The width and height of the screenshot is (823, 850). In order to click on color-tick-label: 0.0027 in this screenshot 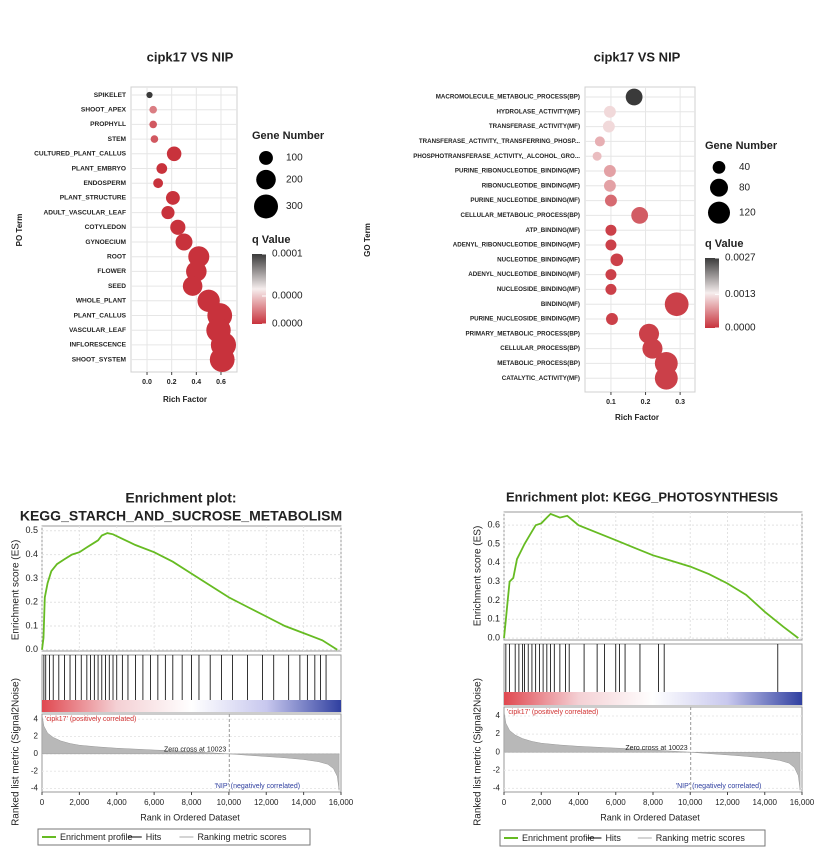, I will do `click(740, 258)`.